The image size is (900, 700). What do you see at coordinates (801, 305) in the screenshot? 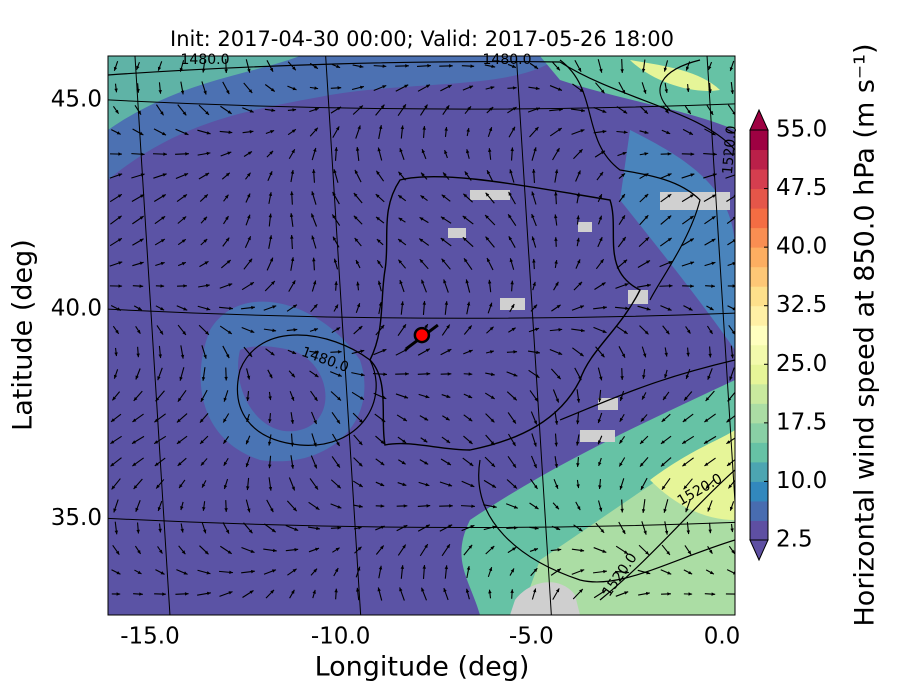
I see `colorbar-tick-label: 32.5` at bounding box center [801, 305].